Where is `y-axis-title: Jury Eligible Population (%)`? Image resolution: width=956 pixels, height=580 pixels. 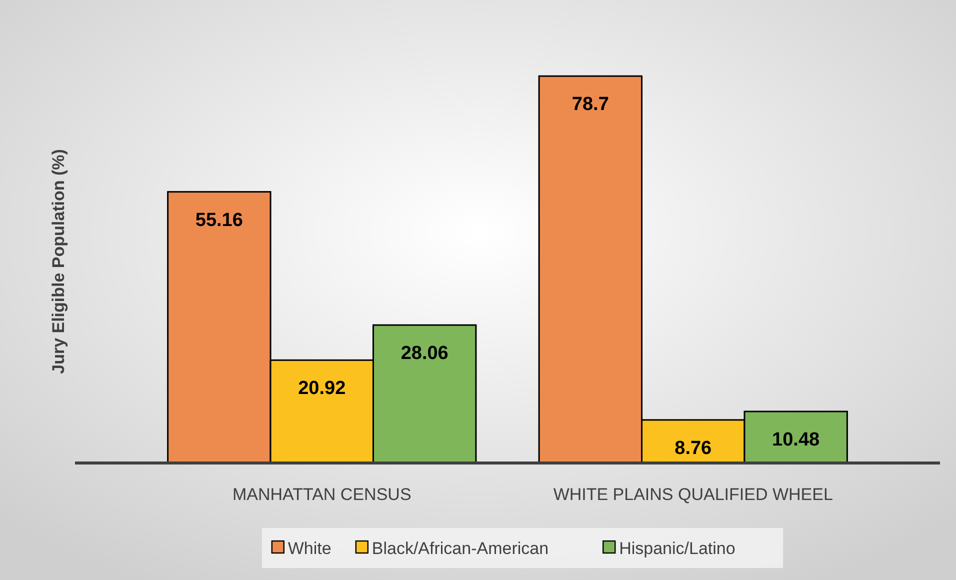 y-axis-title: Jury Eligible Population (%) is located at coordinates (58, 261).